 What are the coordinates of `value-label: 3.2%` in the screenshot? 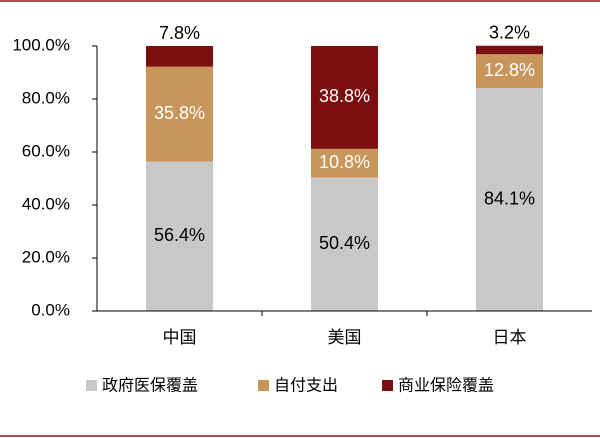 It's located at (509, 32).